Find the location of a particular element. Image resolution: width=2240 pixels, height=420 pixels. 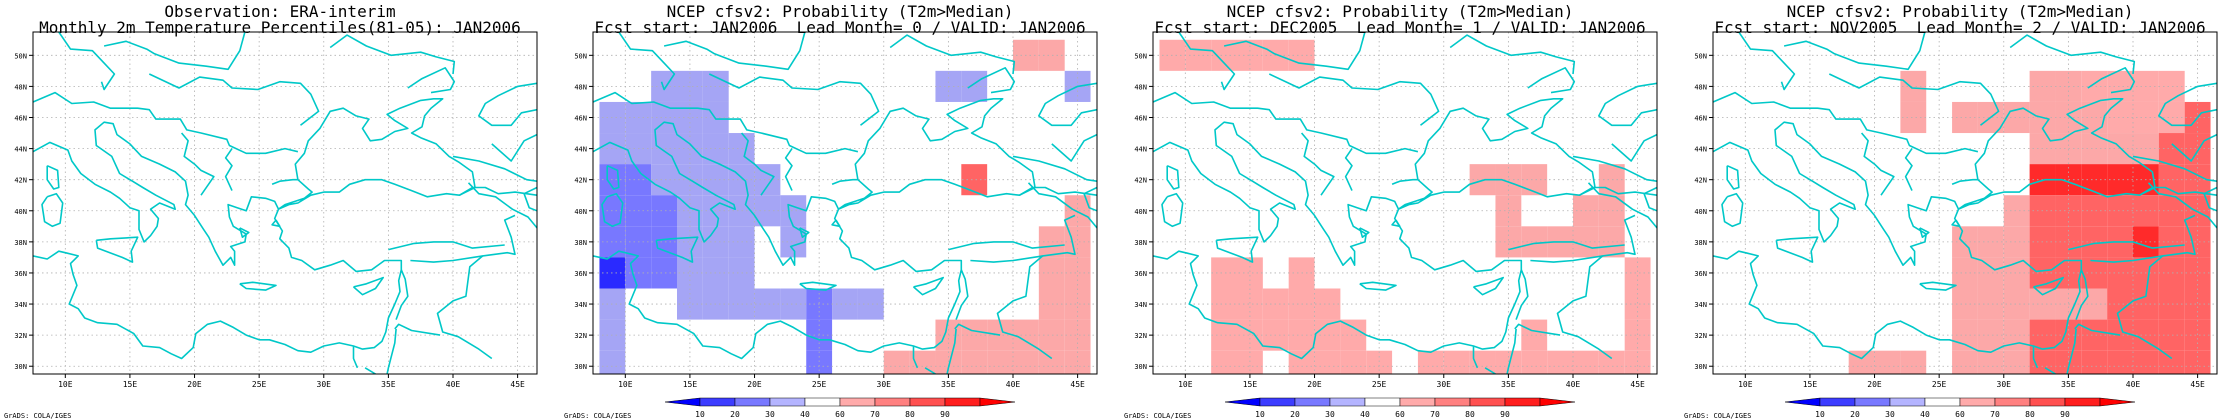

panel-title: NCEP cfsv2: Probability (T2m>Median) is located at coordinates (840, 11).